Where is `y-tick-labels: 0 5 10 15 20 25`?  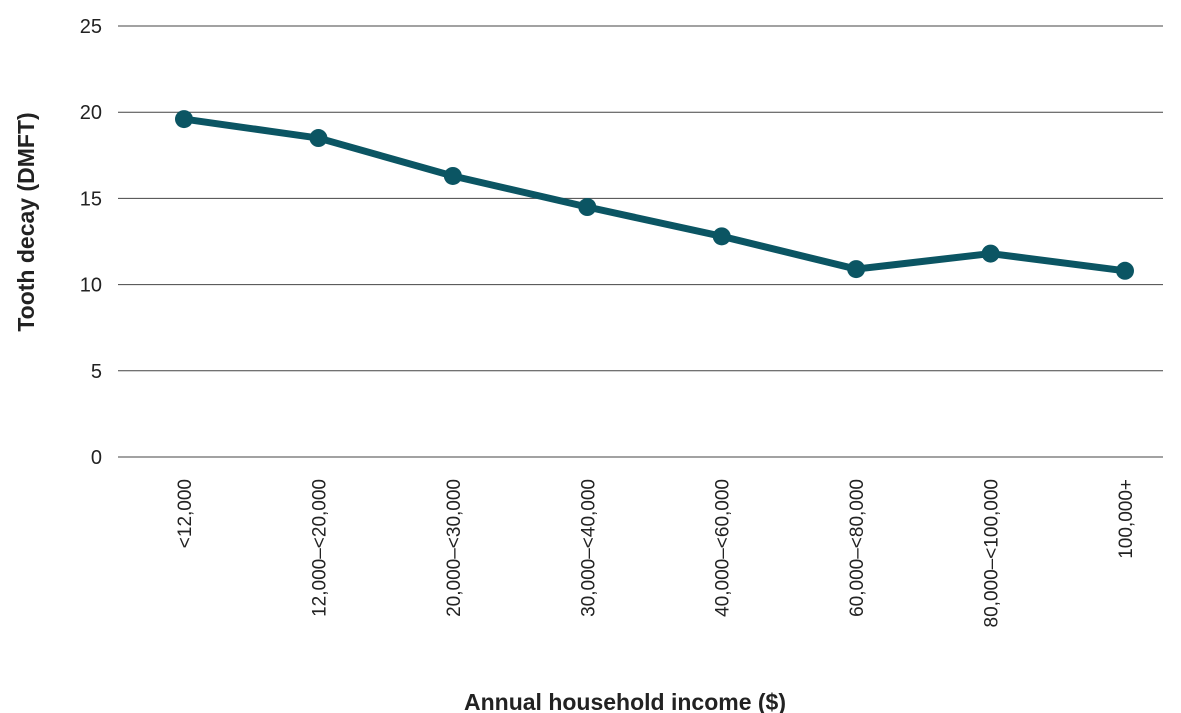 y-tick-labels: 0 5 10 15 20 25 is located at coordinates (91, 242).